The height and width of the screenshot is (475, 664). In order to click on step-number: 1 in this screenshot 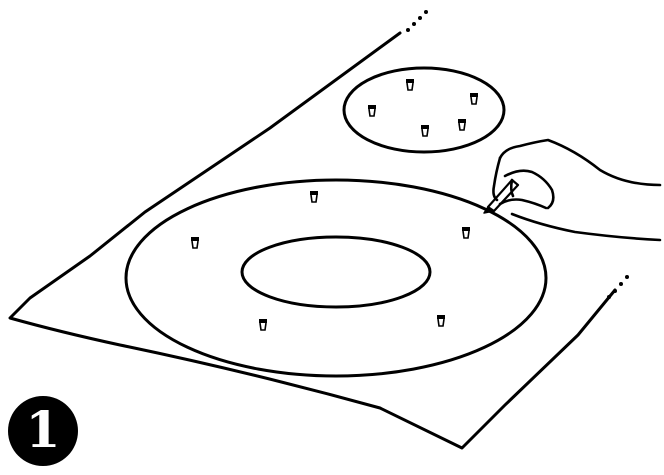, I will do `click(43, 429)`.